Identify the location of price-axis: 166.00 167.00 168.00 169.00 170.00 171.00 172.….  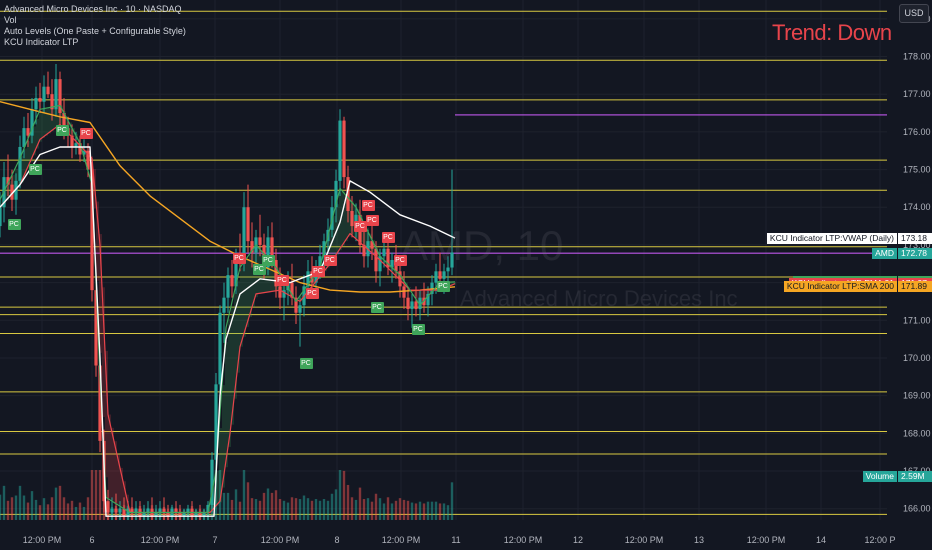
(909, 275).